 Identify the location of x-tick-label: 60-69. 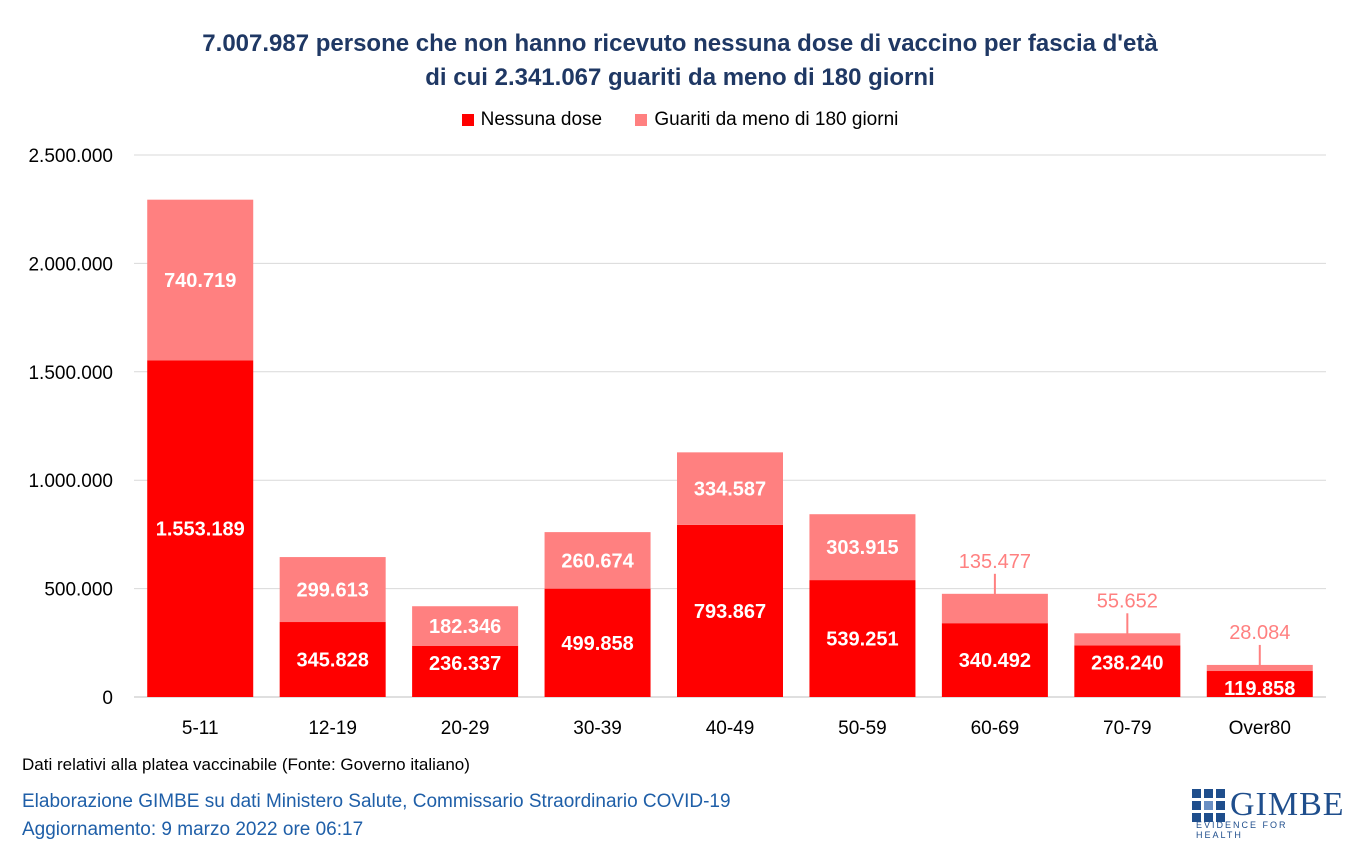
(995, 728).